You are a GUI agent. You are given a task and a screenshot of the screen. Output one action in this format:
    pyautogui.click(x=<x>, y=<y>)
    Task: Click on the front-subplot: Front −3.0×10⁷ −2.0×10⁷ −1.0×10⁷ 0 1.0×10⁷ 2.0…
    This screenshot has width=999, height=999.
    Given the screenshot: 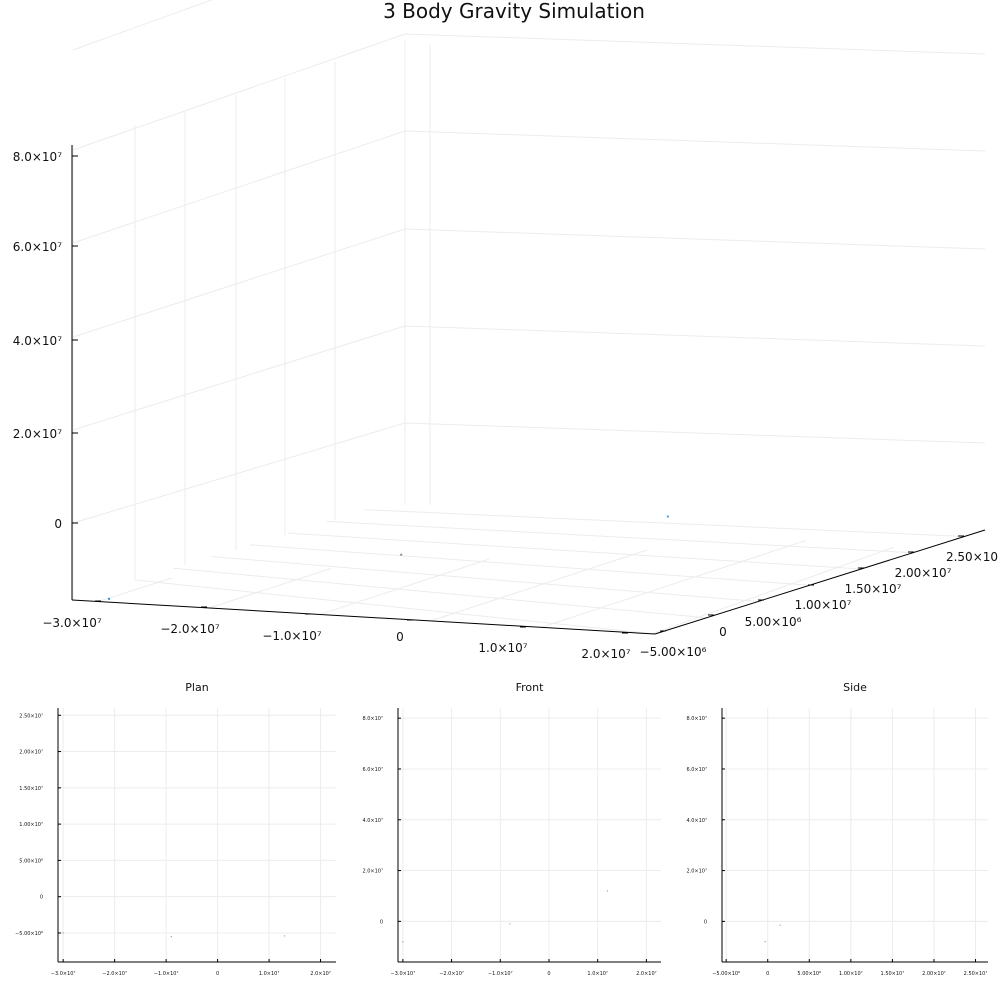 What is the action you would take?
    pyautogui.click(x=511, y=829)
    